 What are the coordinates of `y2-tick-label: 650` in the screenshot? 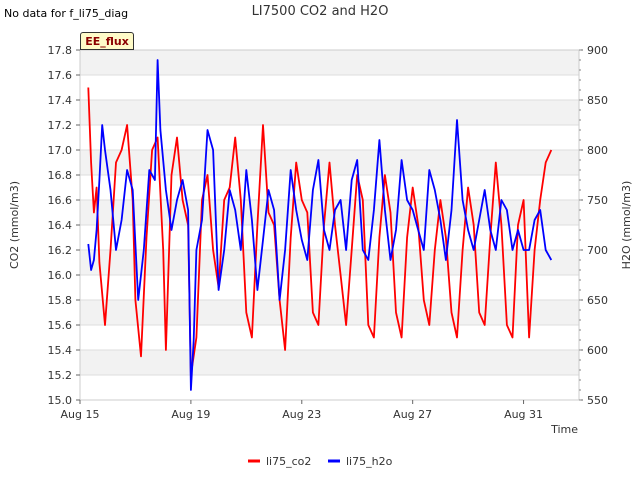 It's located at (597, 300).